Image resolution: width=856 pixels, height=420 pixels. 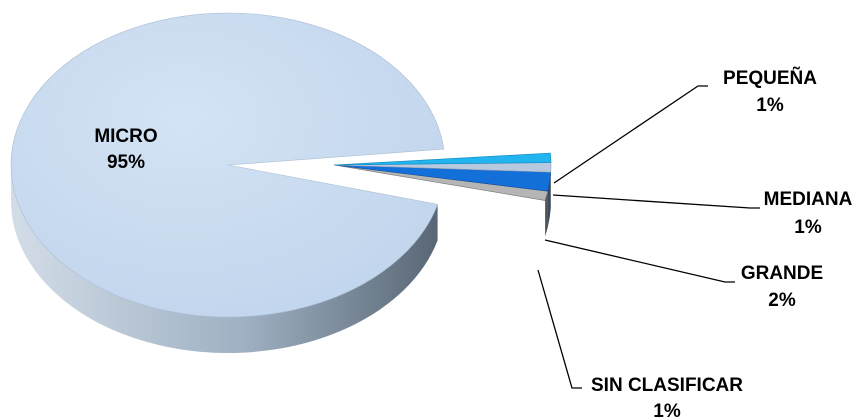 I want to click on slice-sin-clasificar-side, so click(x=546, y=214).